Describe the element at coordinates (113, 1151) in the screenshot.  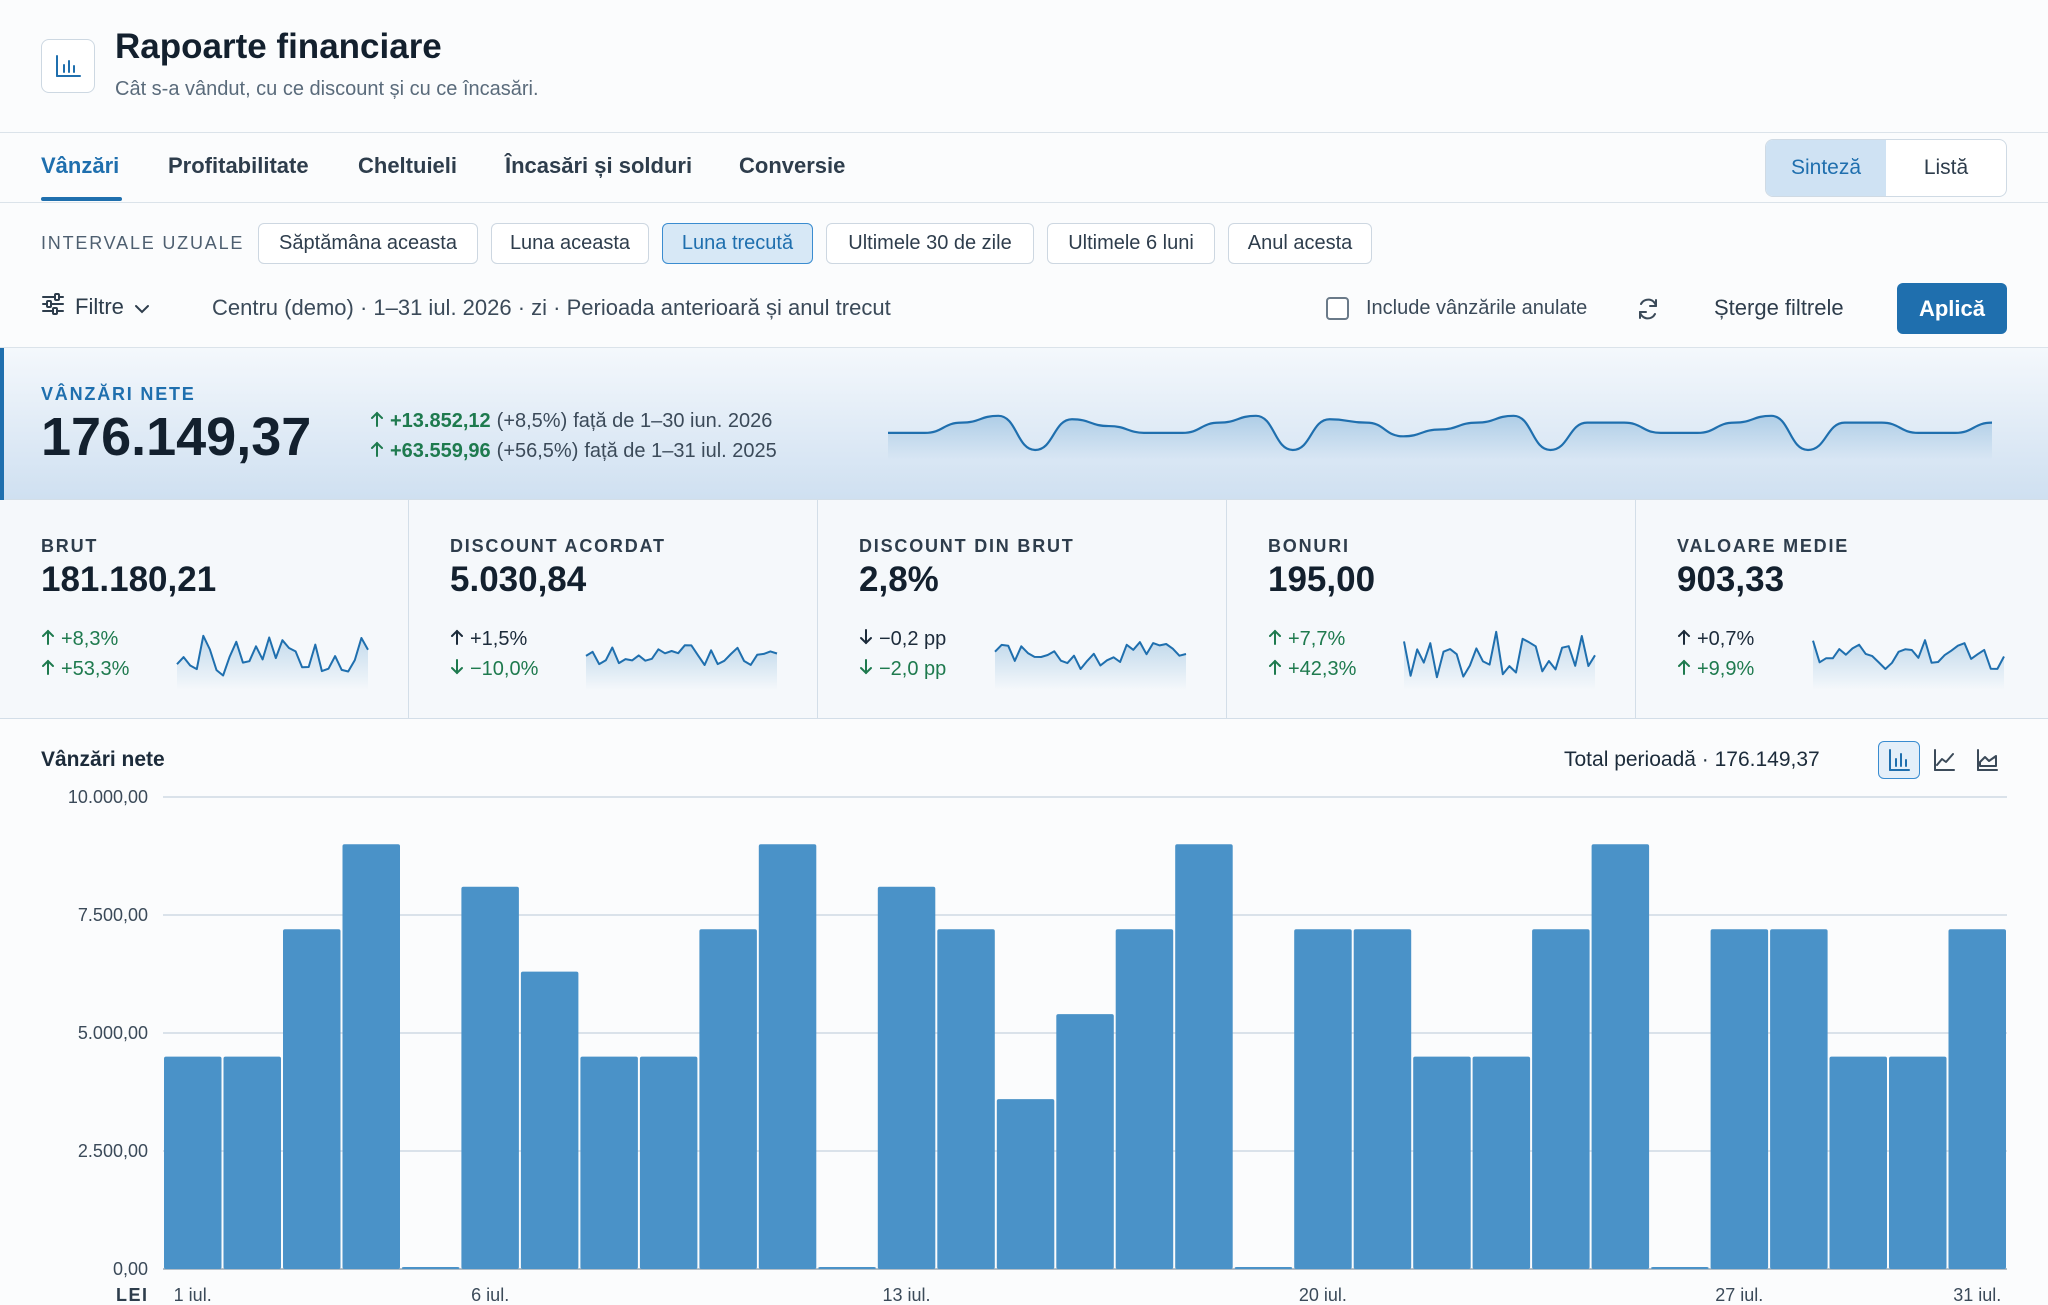
I see `y-tick-label: 2.500,00` at that location.